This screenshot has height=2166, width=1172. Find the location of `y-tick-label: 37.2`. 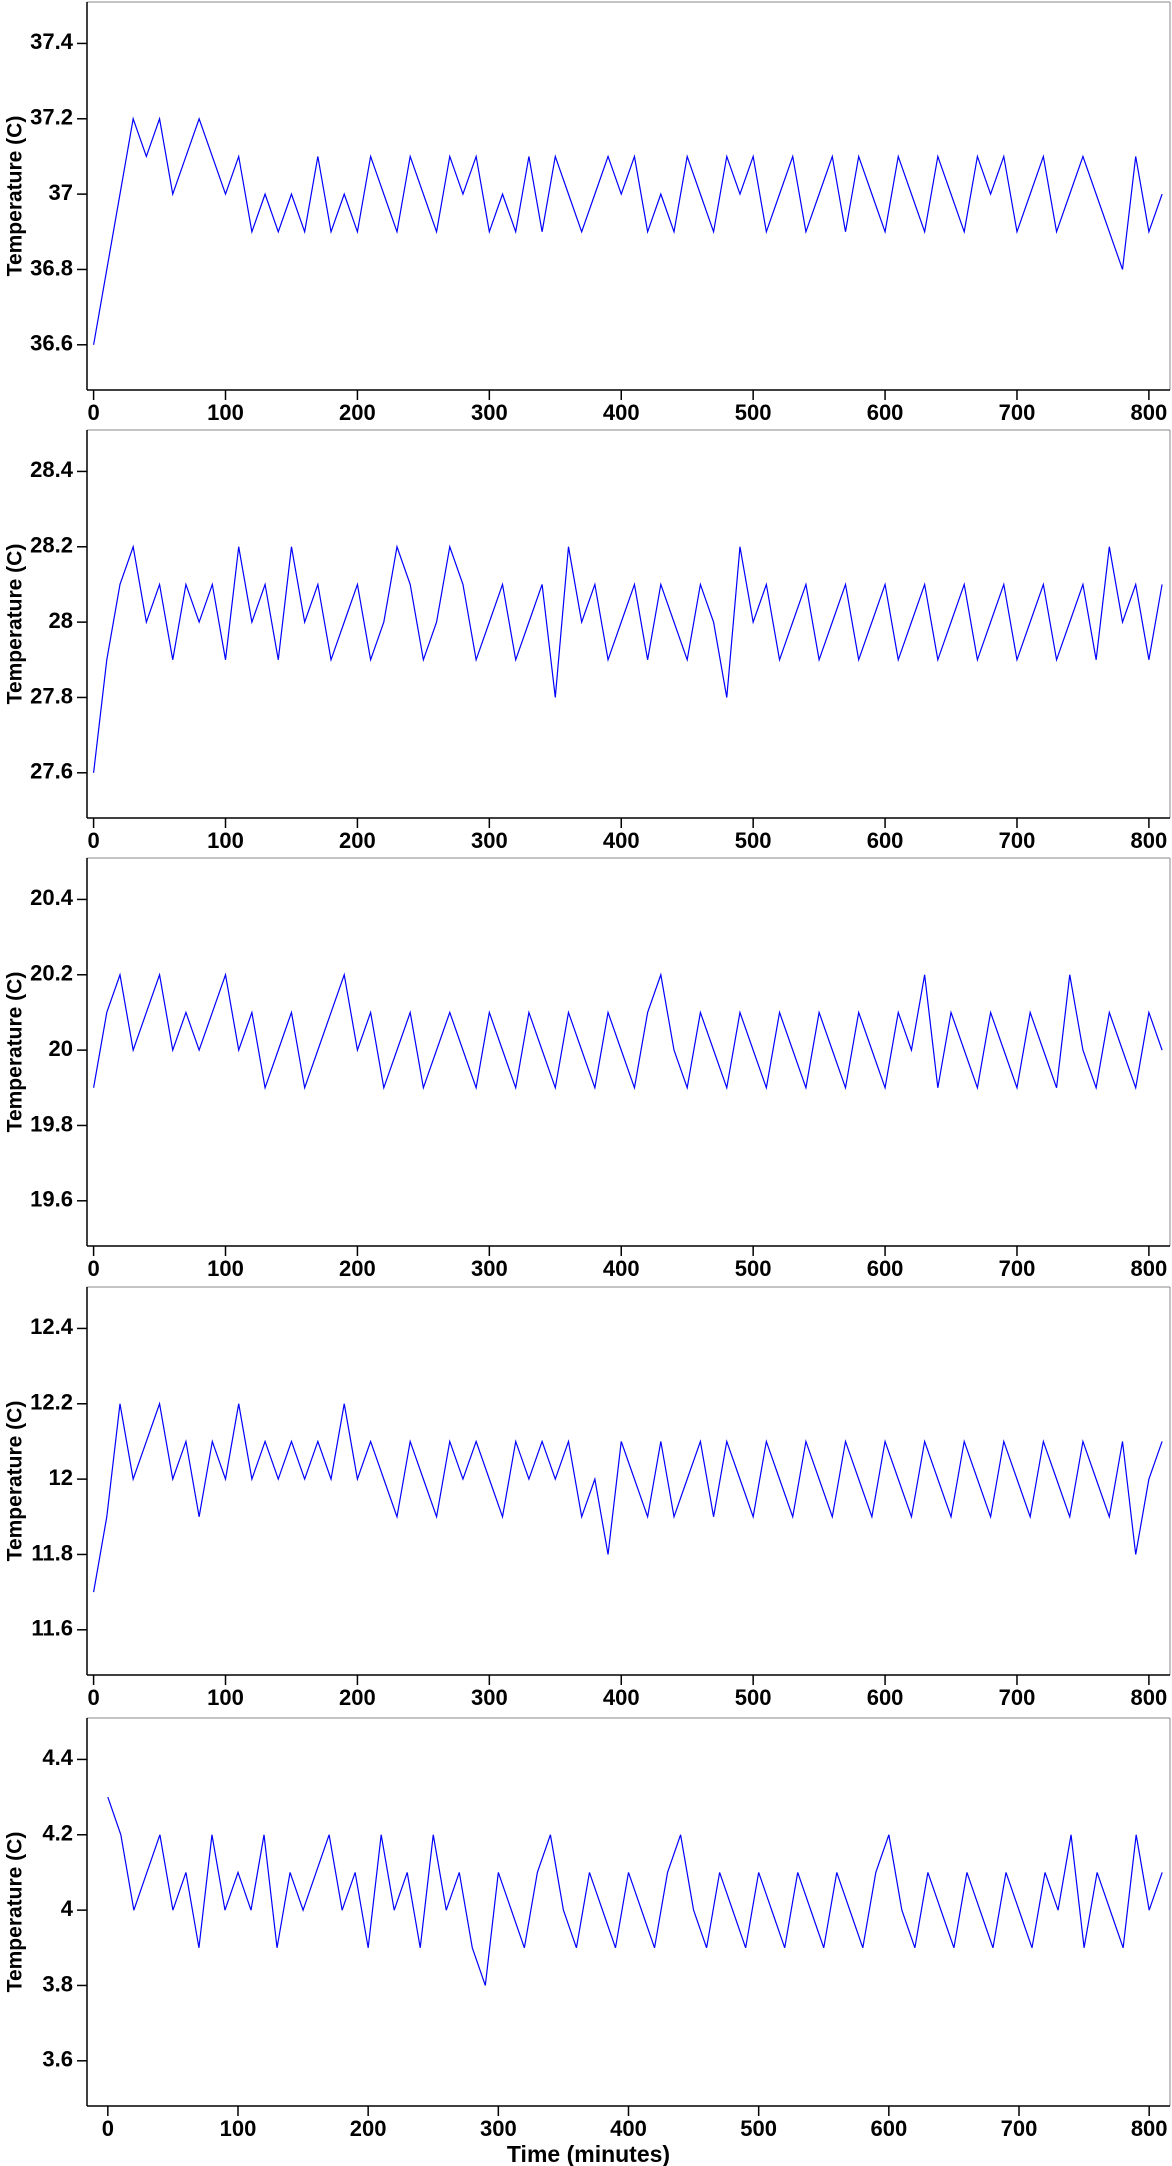

y-tick-label: 37.2 is located at coordinates (51, 117).